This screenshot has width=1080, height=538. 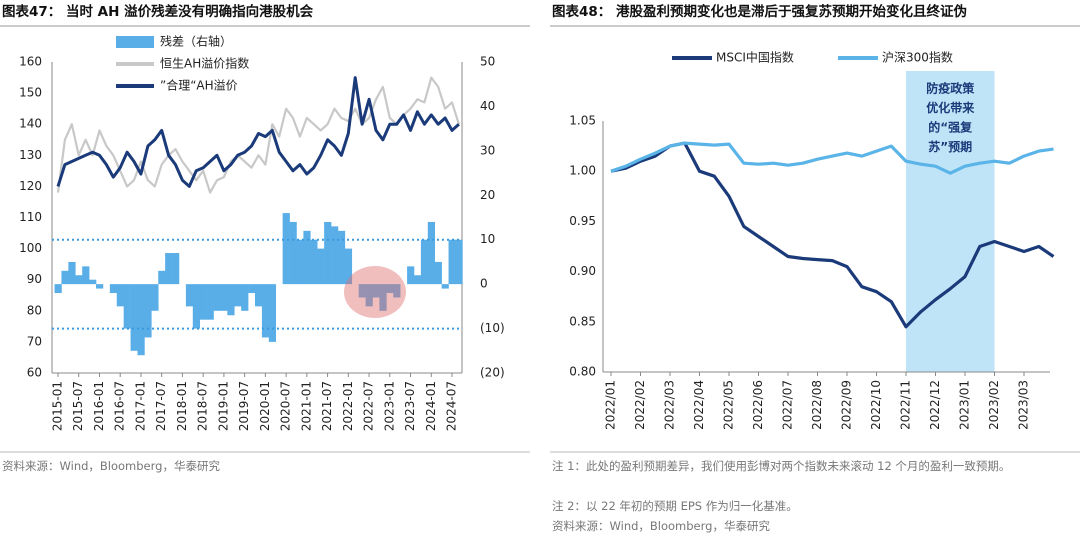 What do you see at coordinates (582, 372) in the screenshot?
I see `y-tick-label: 0.80` at bounding box center [582, 372].